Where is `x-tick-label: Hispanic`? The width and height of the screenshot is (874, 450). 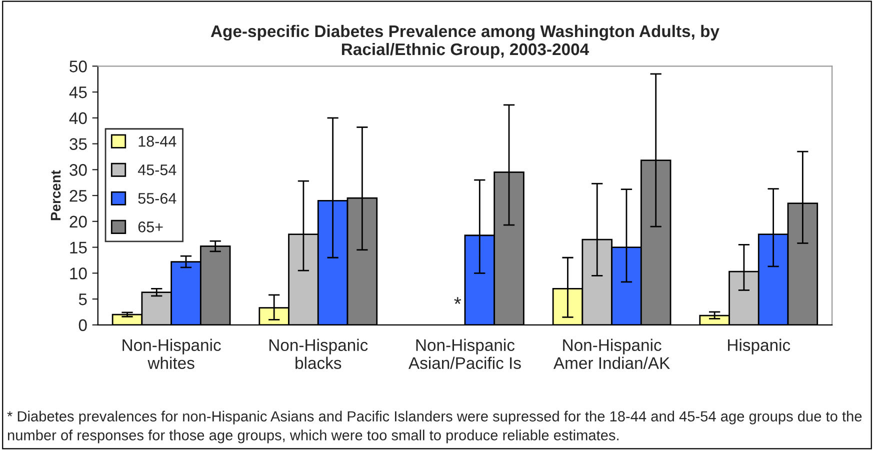
x-tick-label: Hispanic is located at coordinates (759, 346).